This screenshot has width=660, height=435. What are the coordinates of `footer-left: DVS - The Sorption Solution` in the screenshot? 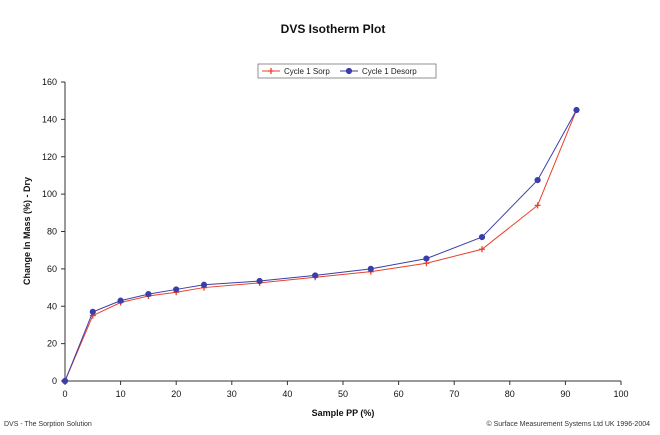 It's located at (48, 424).